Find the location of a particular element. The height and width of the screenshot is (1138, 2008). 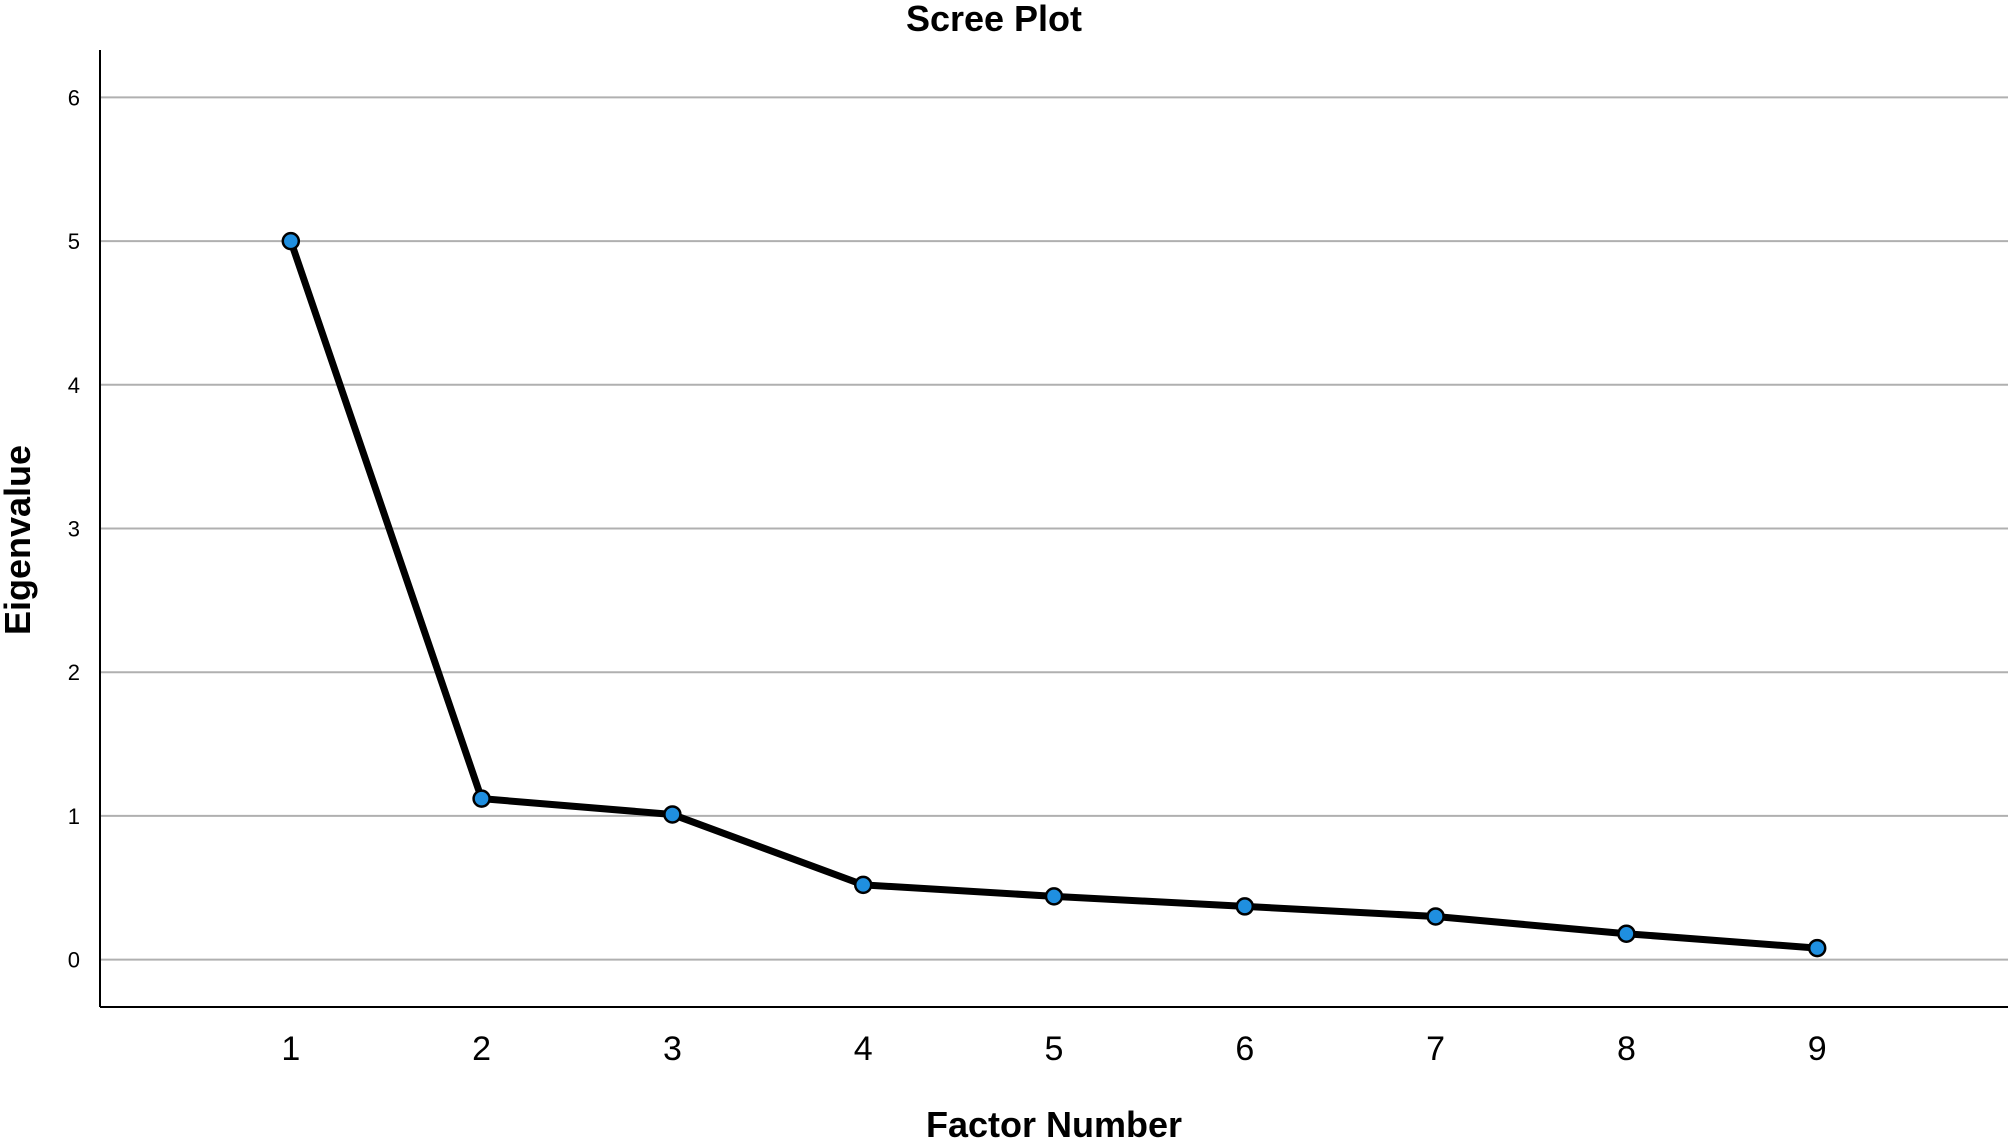

x-tick-label: 4 is located at coordinates (863, 1049).